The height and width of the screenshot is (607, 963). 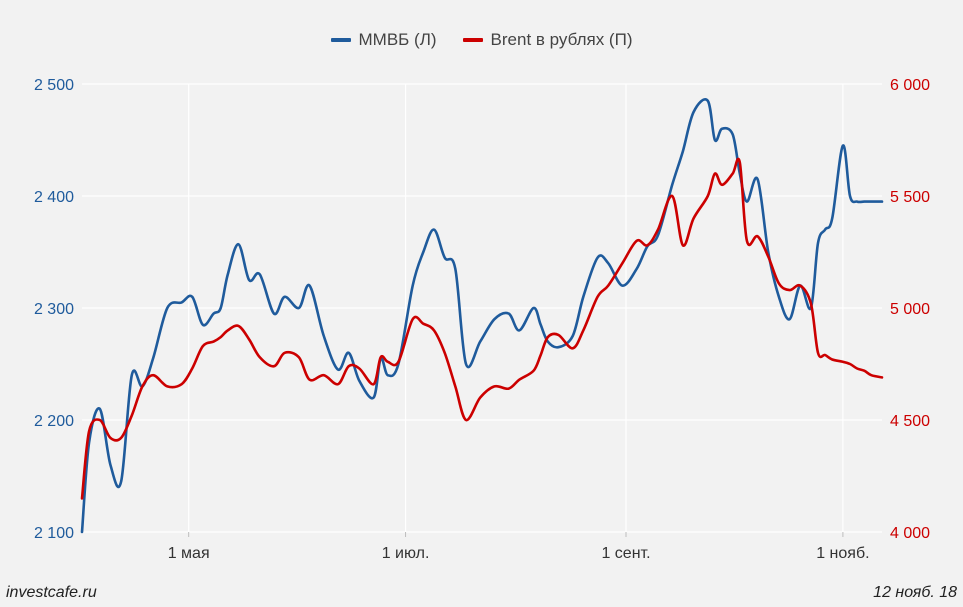 I want to click on x-tick-label: 1 июл., so click(x=406, y=553).